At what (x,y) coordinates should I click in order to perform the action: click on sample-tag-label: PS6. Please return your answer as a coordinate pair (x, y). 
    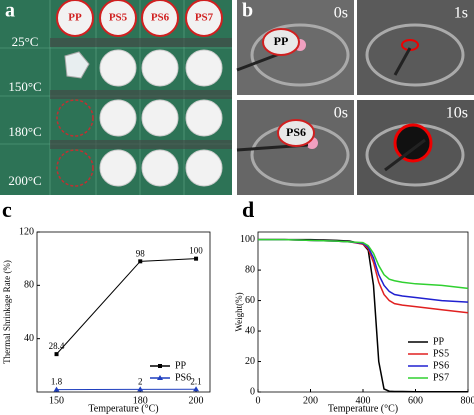
    Looking at the image, I should click on (296, 132).